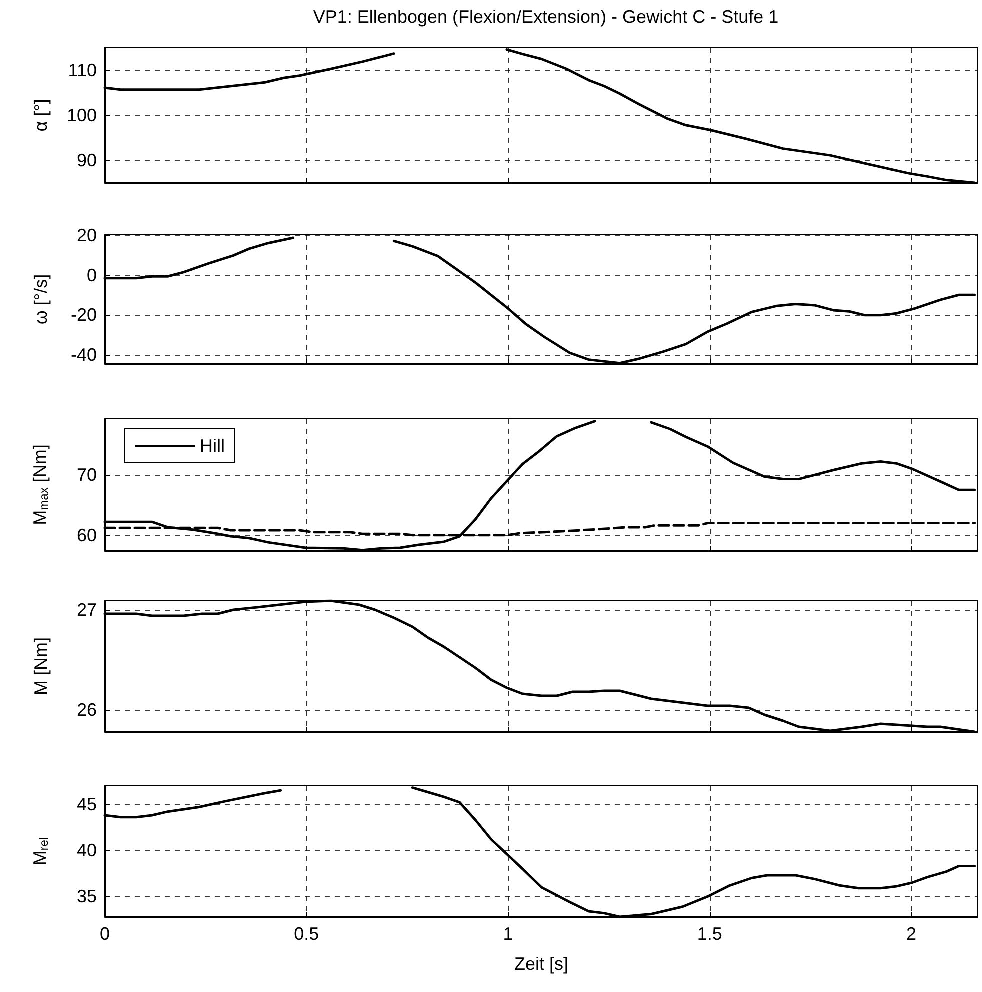  What do you see at coordinates (86, 475) in the screenshot?
I see `y-tick-label: 70` at bounding box center [86, 475].